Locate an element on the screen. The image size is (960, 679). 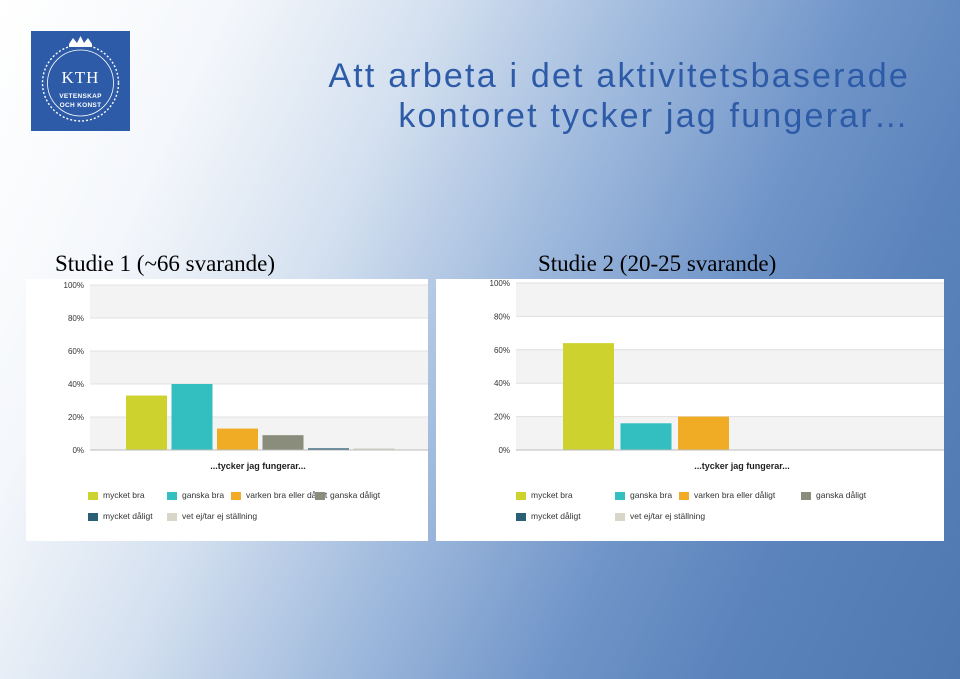
logo-line2: OCH KONST is located at coordinates (80, 105).